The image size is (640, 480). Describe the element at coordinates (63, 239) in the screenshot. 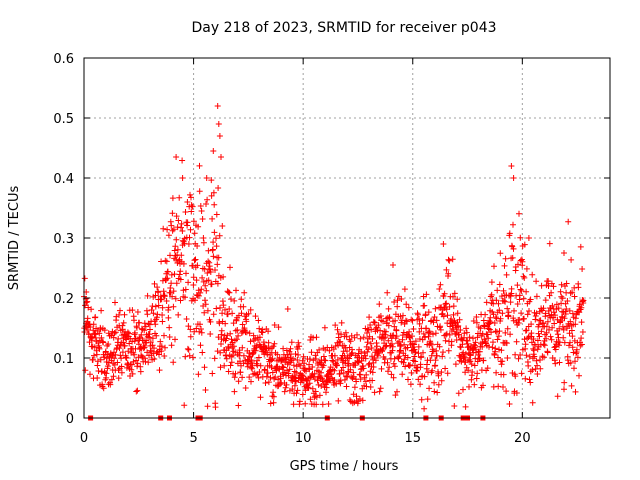

I see `y-tick-label: 0.3` at that location.